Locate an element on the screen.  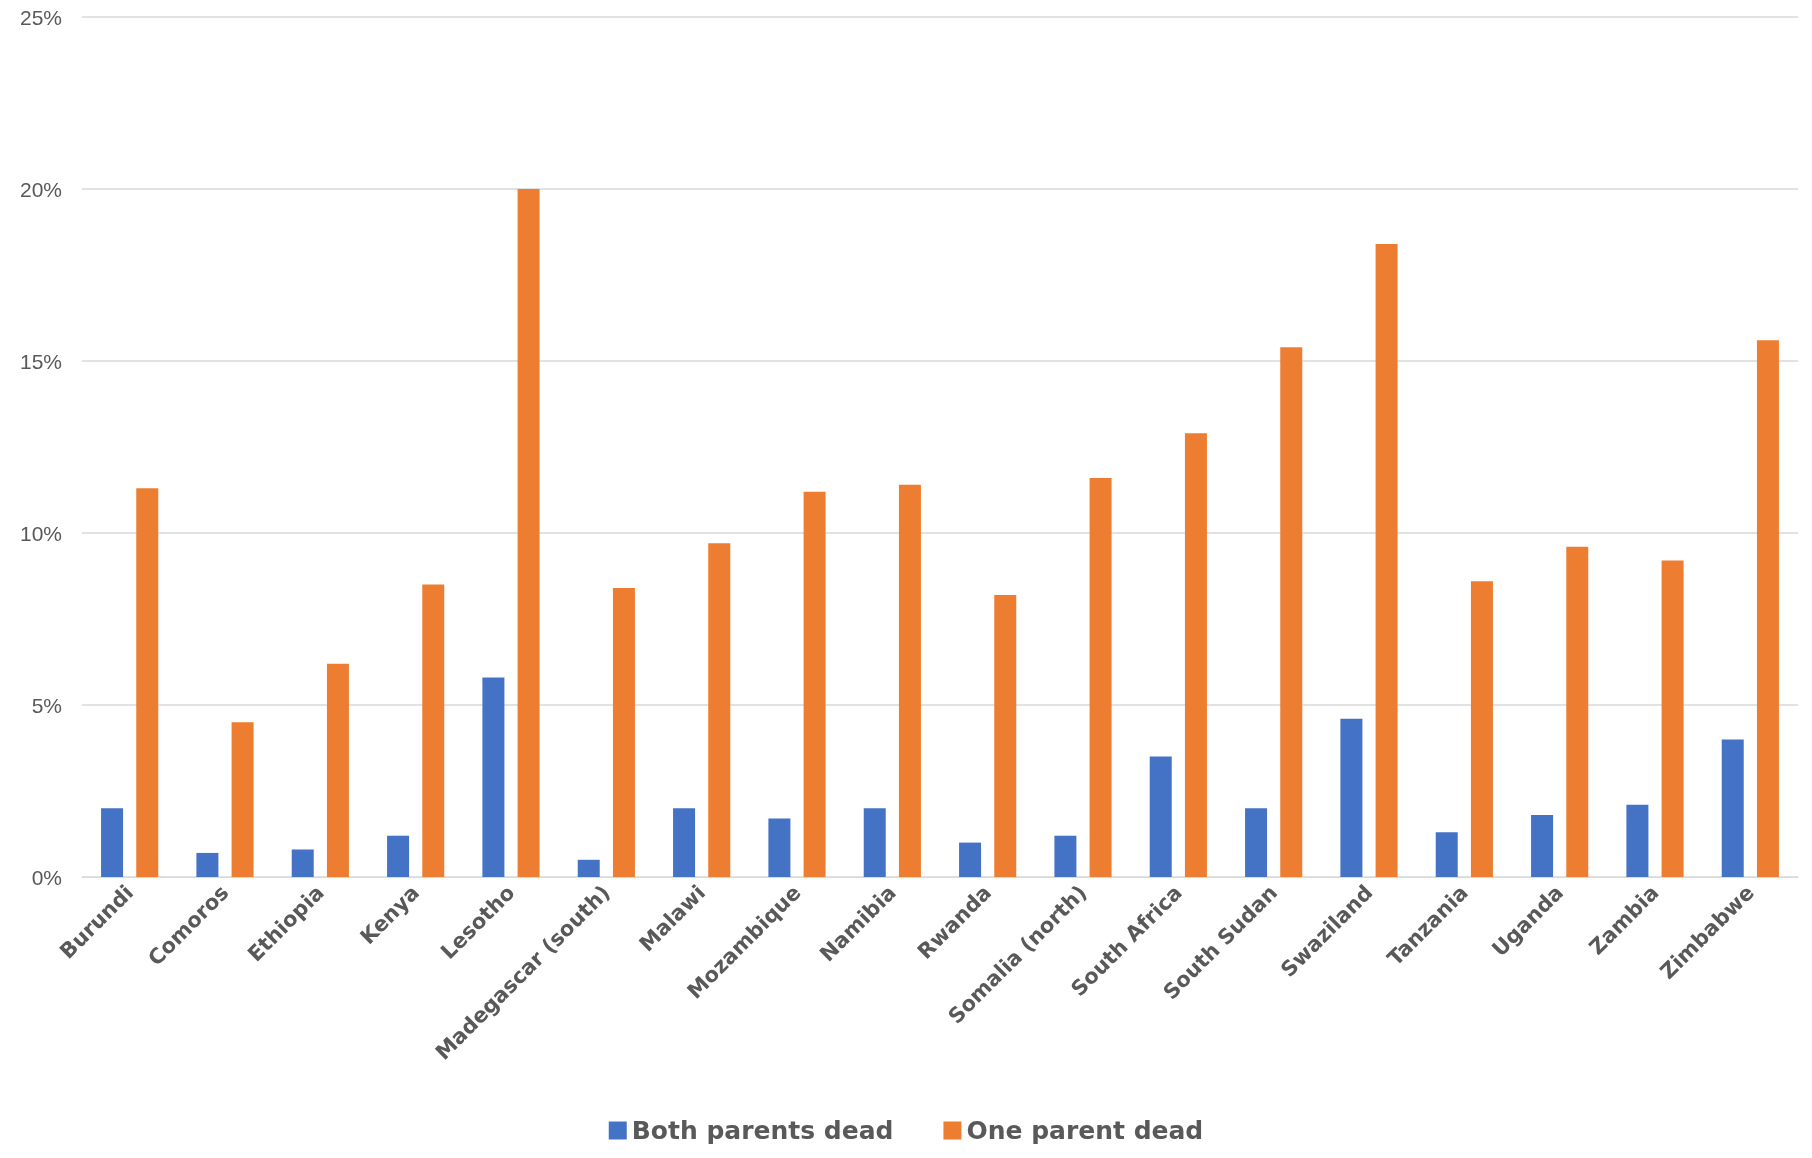
y-tick-label: 15% is located at coordinates (40, 361).